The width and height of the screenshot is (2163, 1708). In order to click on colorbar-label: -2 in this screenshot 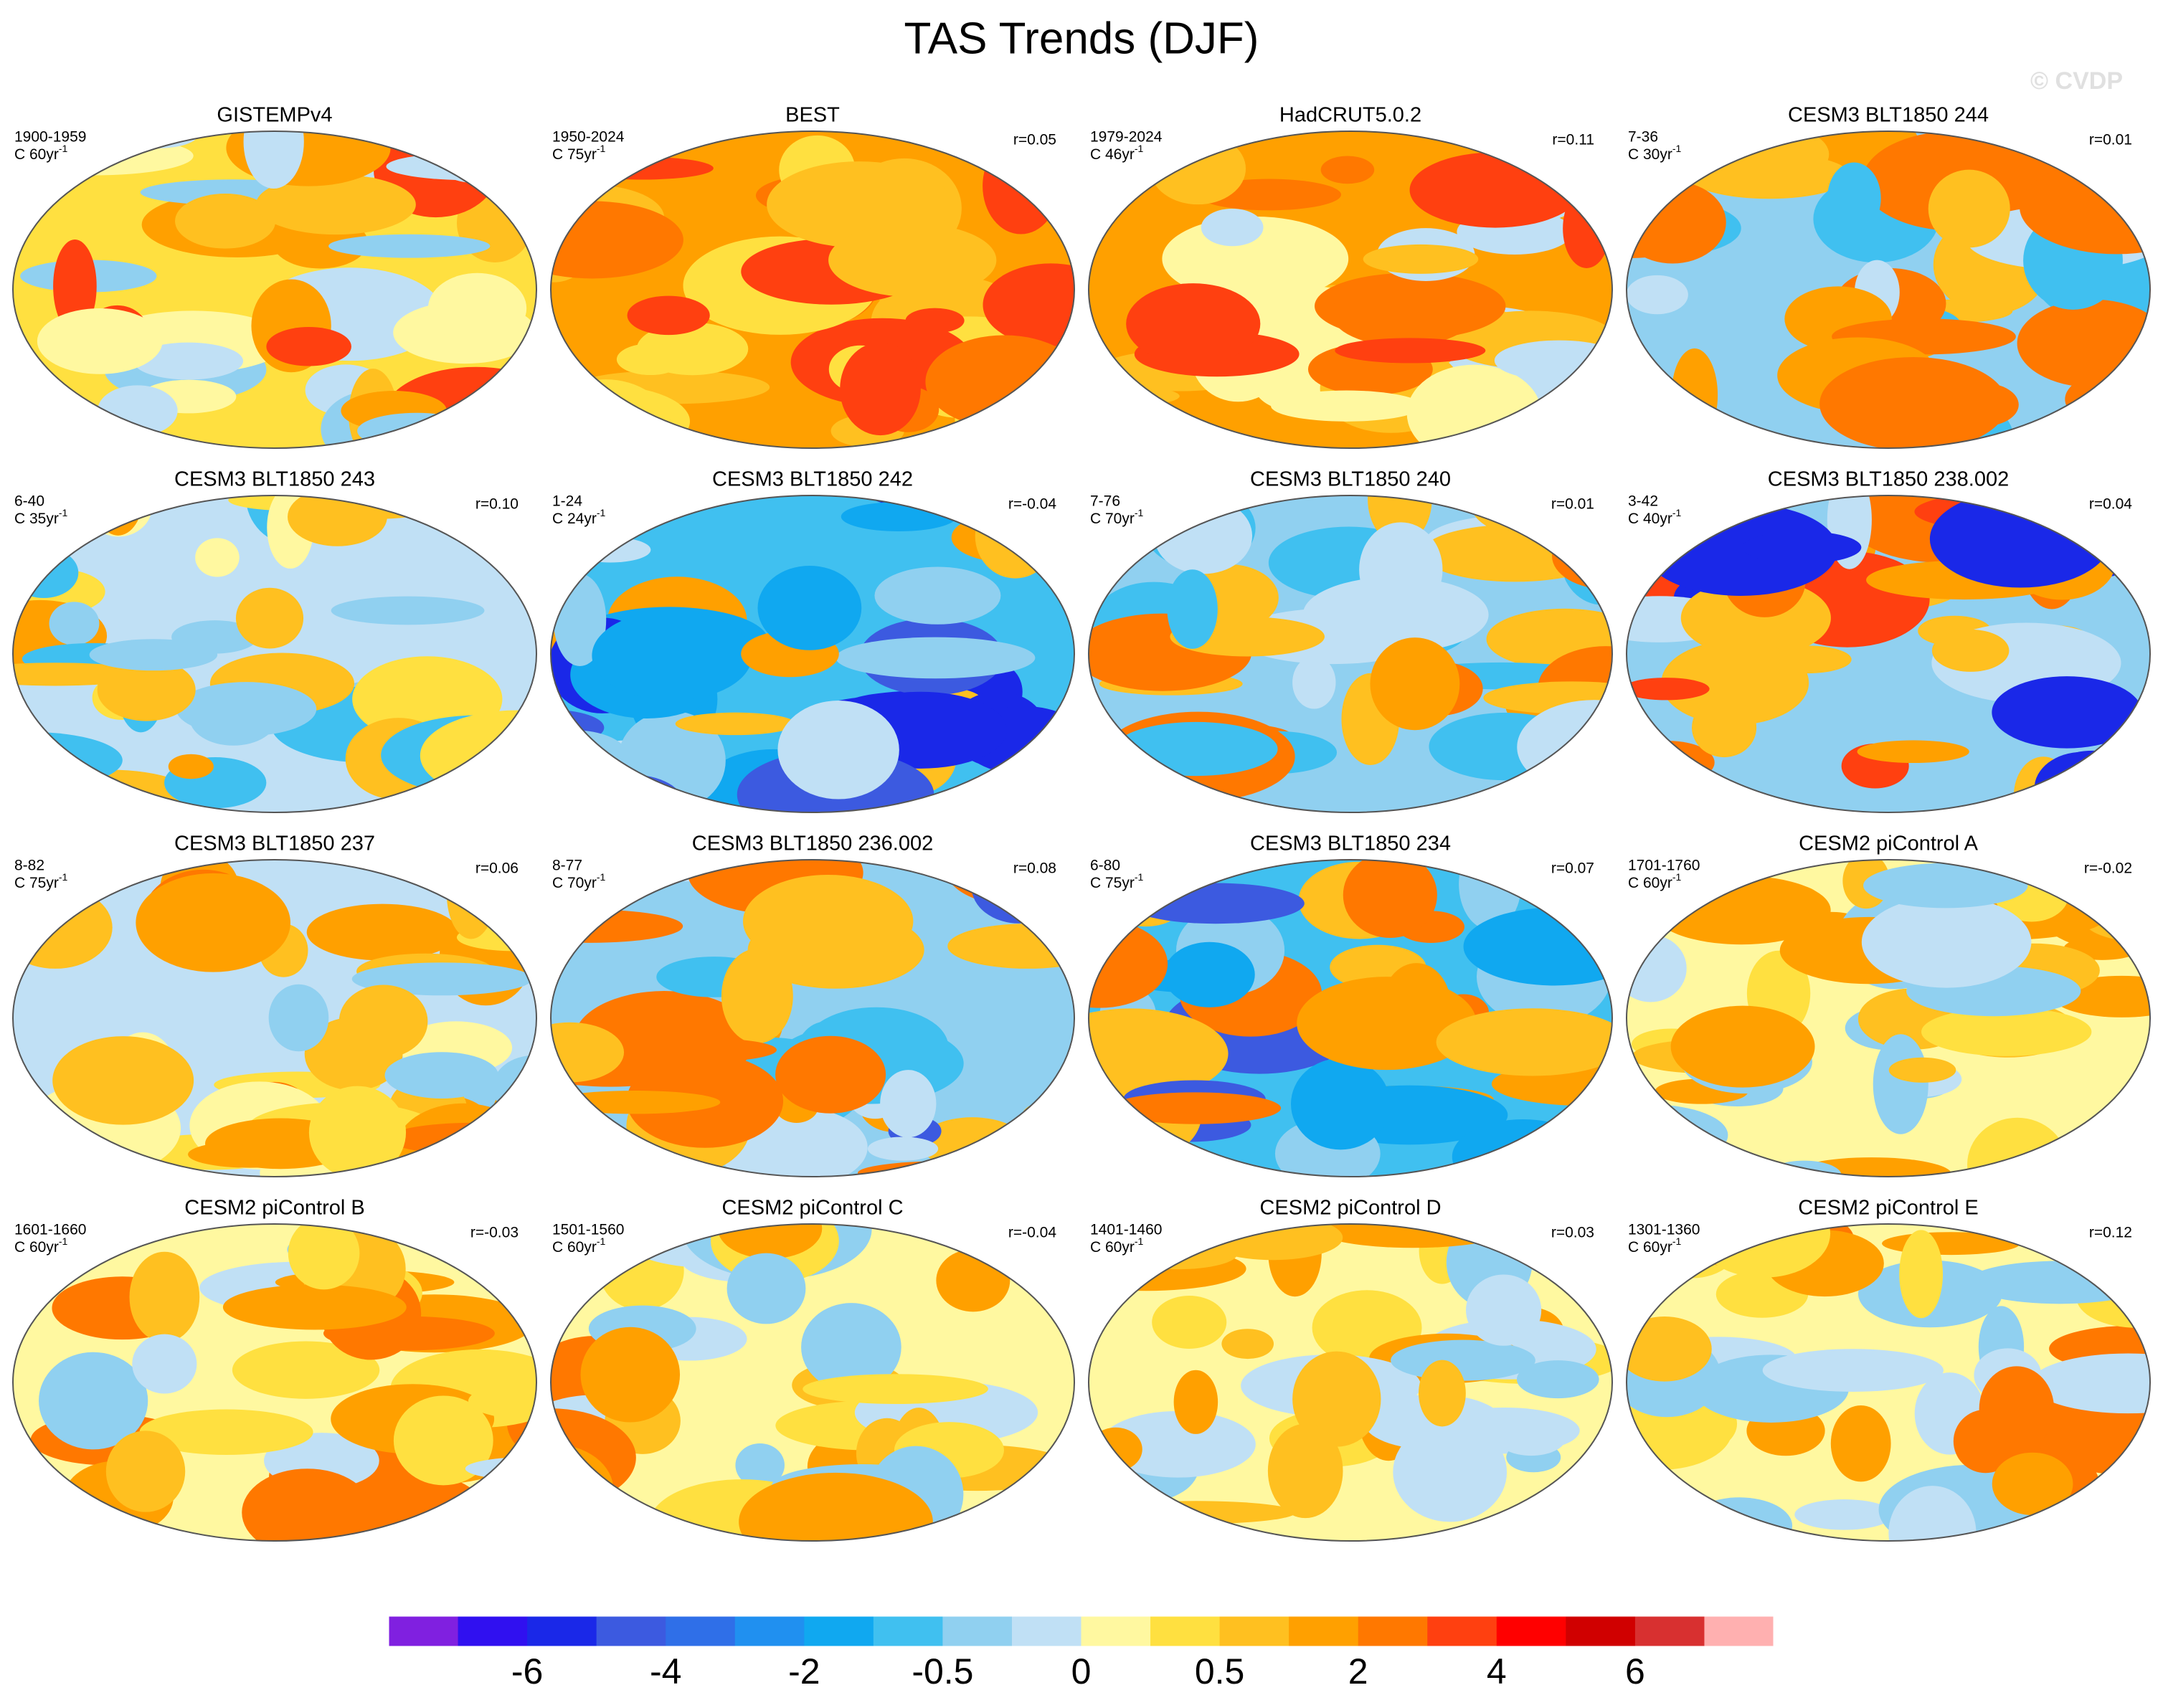, I will do `click(804, 1671)`.